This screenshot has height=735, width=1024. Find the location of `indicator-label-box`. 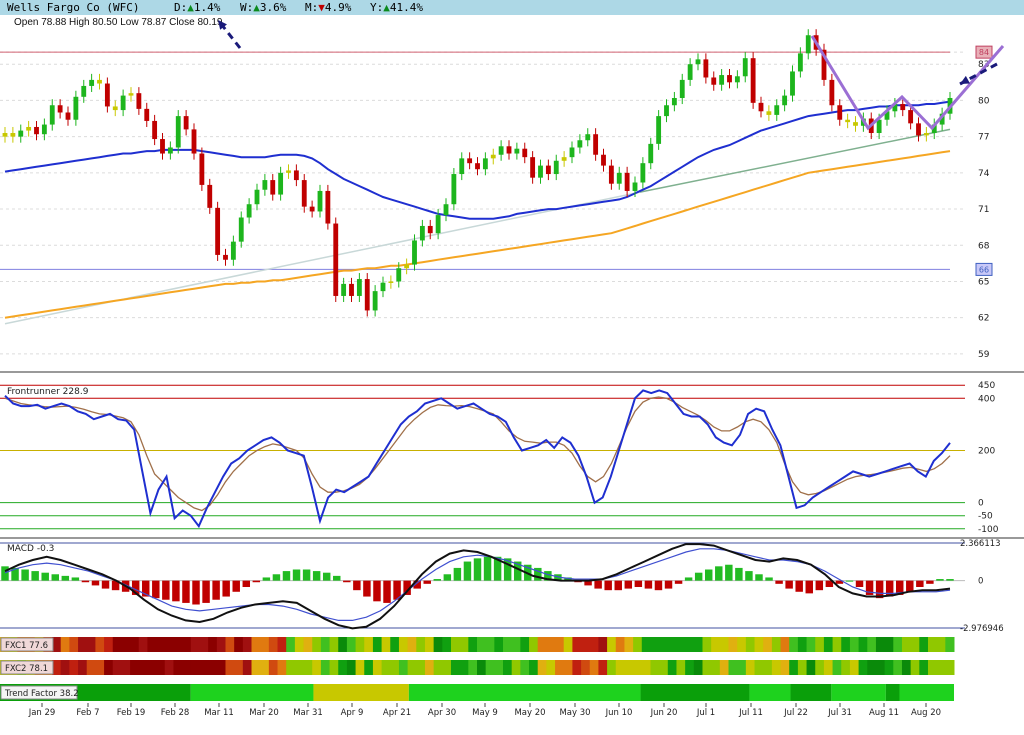

indicator-label-box is located at coordinates (27, 644).